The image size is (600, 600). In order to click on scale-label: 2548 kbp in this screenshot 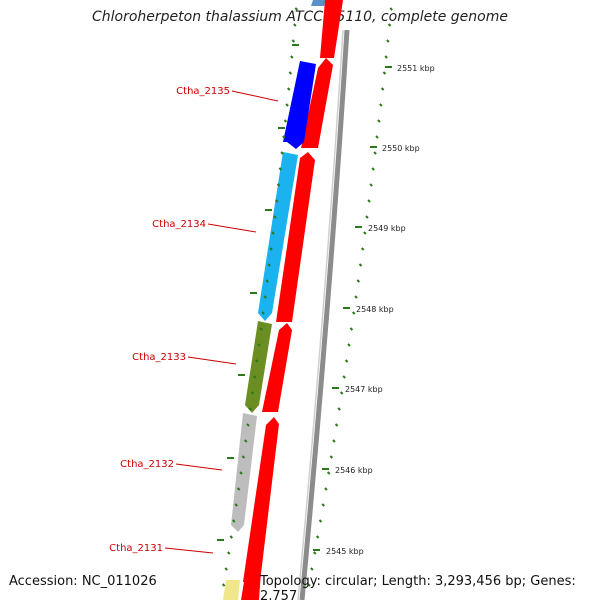, I will do `click(375, 309)`.